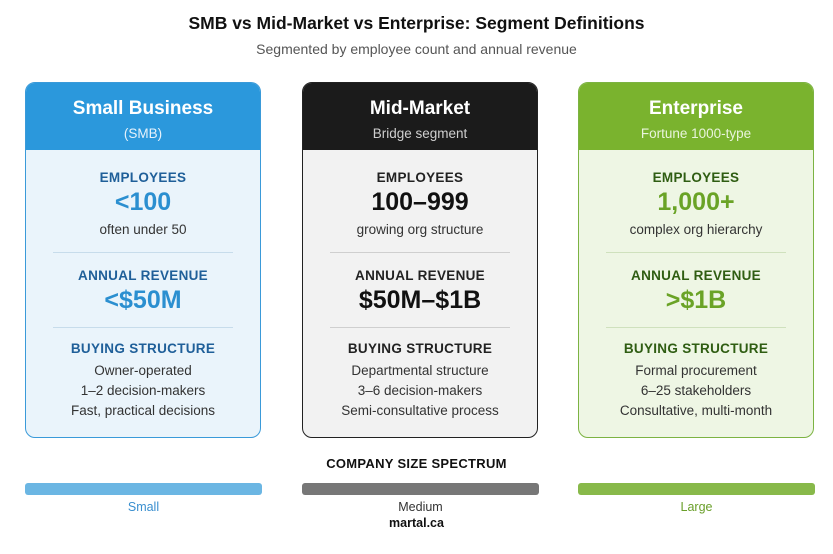 The height and width of the screenshot is (554, 833). What do you see at coordinates (420, 202) in the screenshot?
I see `employees-value: 100–999` at bounding box center [420, 202].